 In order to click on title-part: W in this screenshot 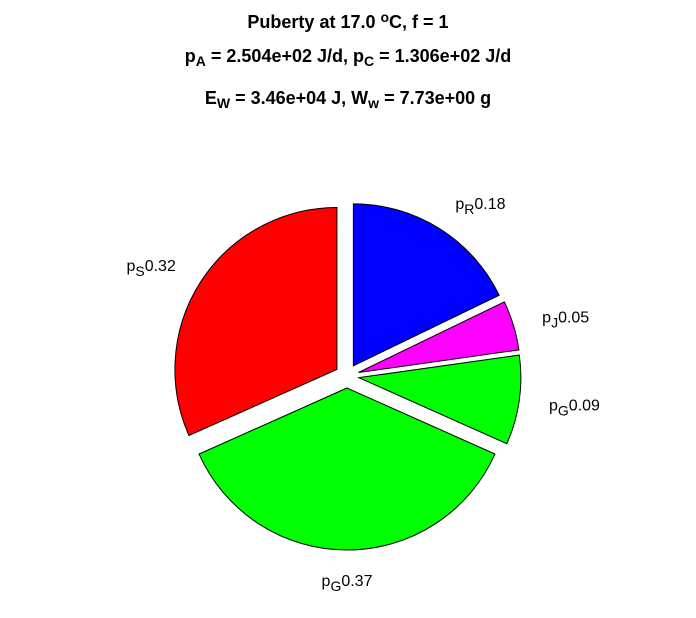, I will do `click(224, 103)`.